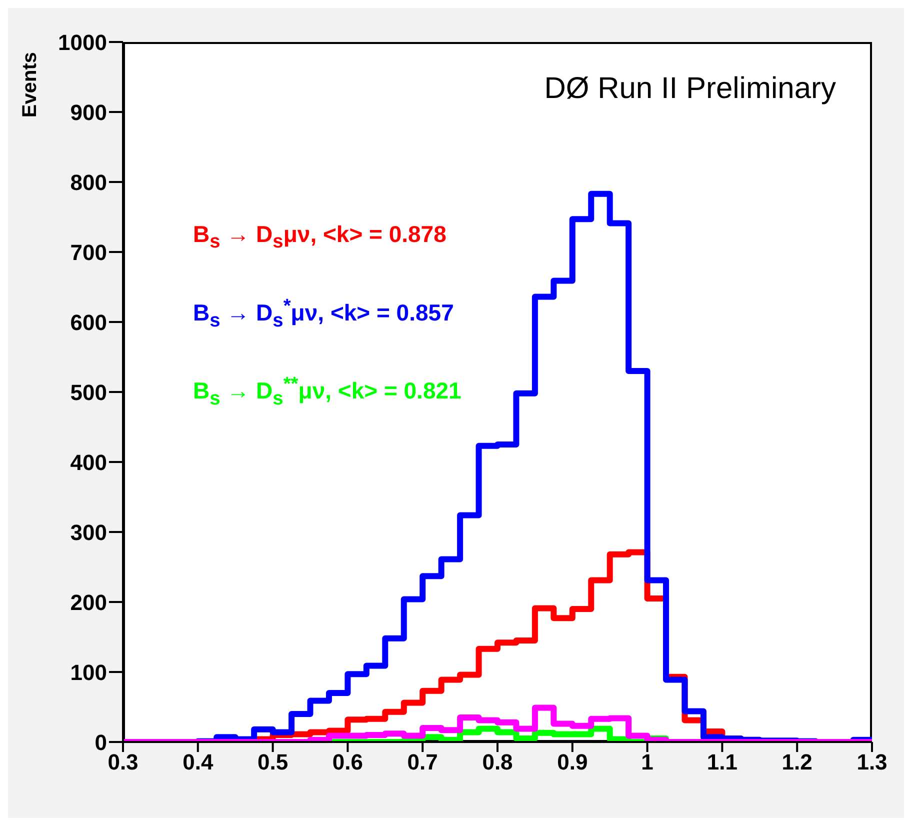 The image size is (912, 831). Describe the element at coordinates (88, 112) in the screenshot. I see `y-tick-label: 900` at that location.